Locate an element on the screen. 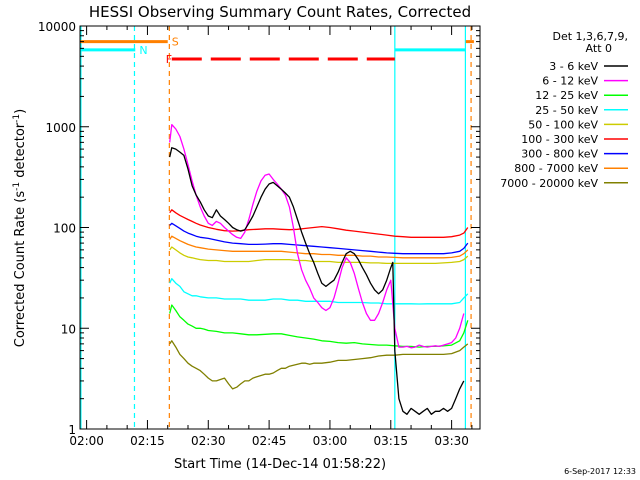 The height and width of the screenshot is (480, 640). y-tick-label: 10000 is located at coordinates (57, 27).